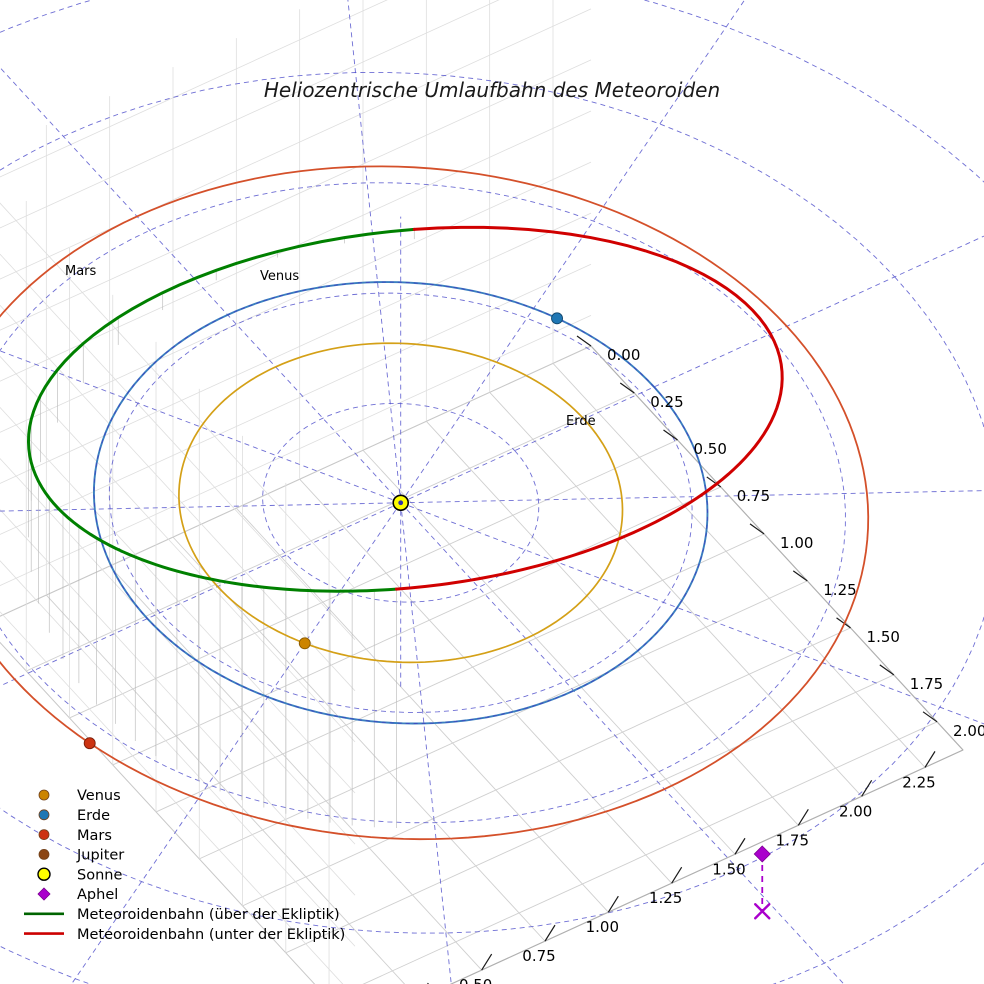 The width and height of the screenshot is (984, 984). Describe the element at coordinates (918, 782) in the screenshot. I see `x-tick-label: 2.25` at that location.